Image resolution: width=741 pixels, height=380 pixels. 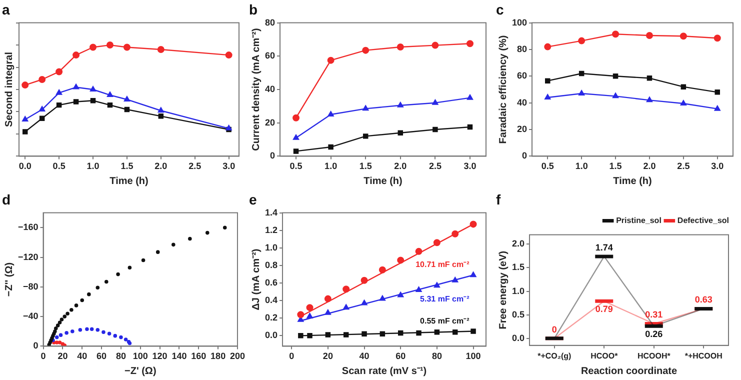 What do you see at coordinates (271, 229) in the screenshot?
I see `y-tick-label: 1.2` at bounding box center [271, 229].